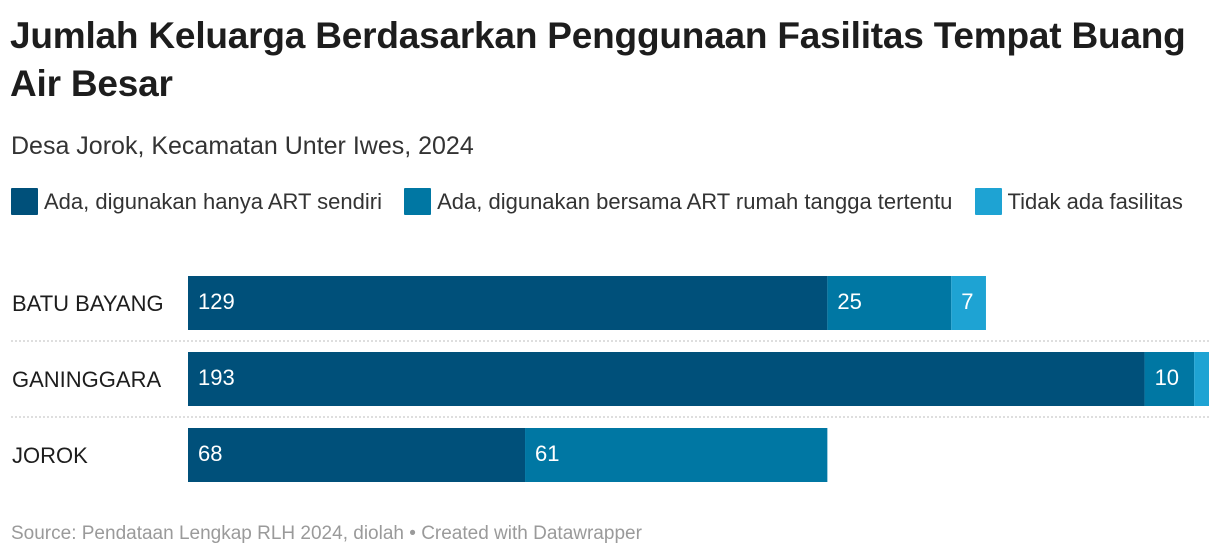  What do you see at coordinates (531, 533) in the screenshot?
I see `credit-note: Created with Datawrapper` at bounding box center [531, 533].